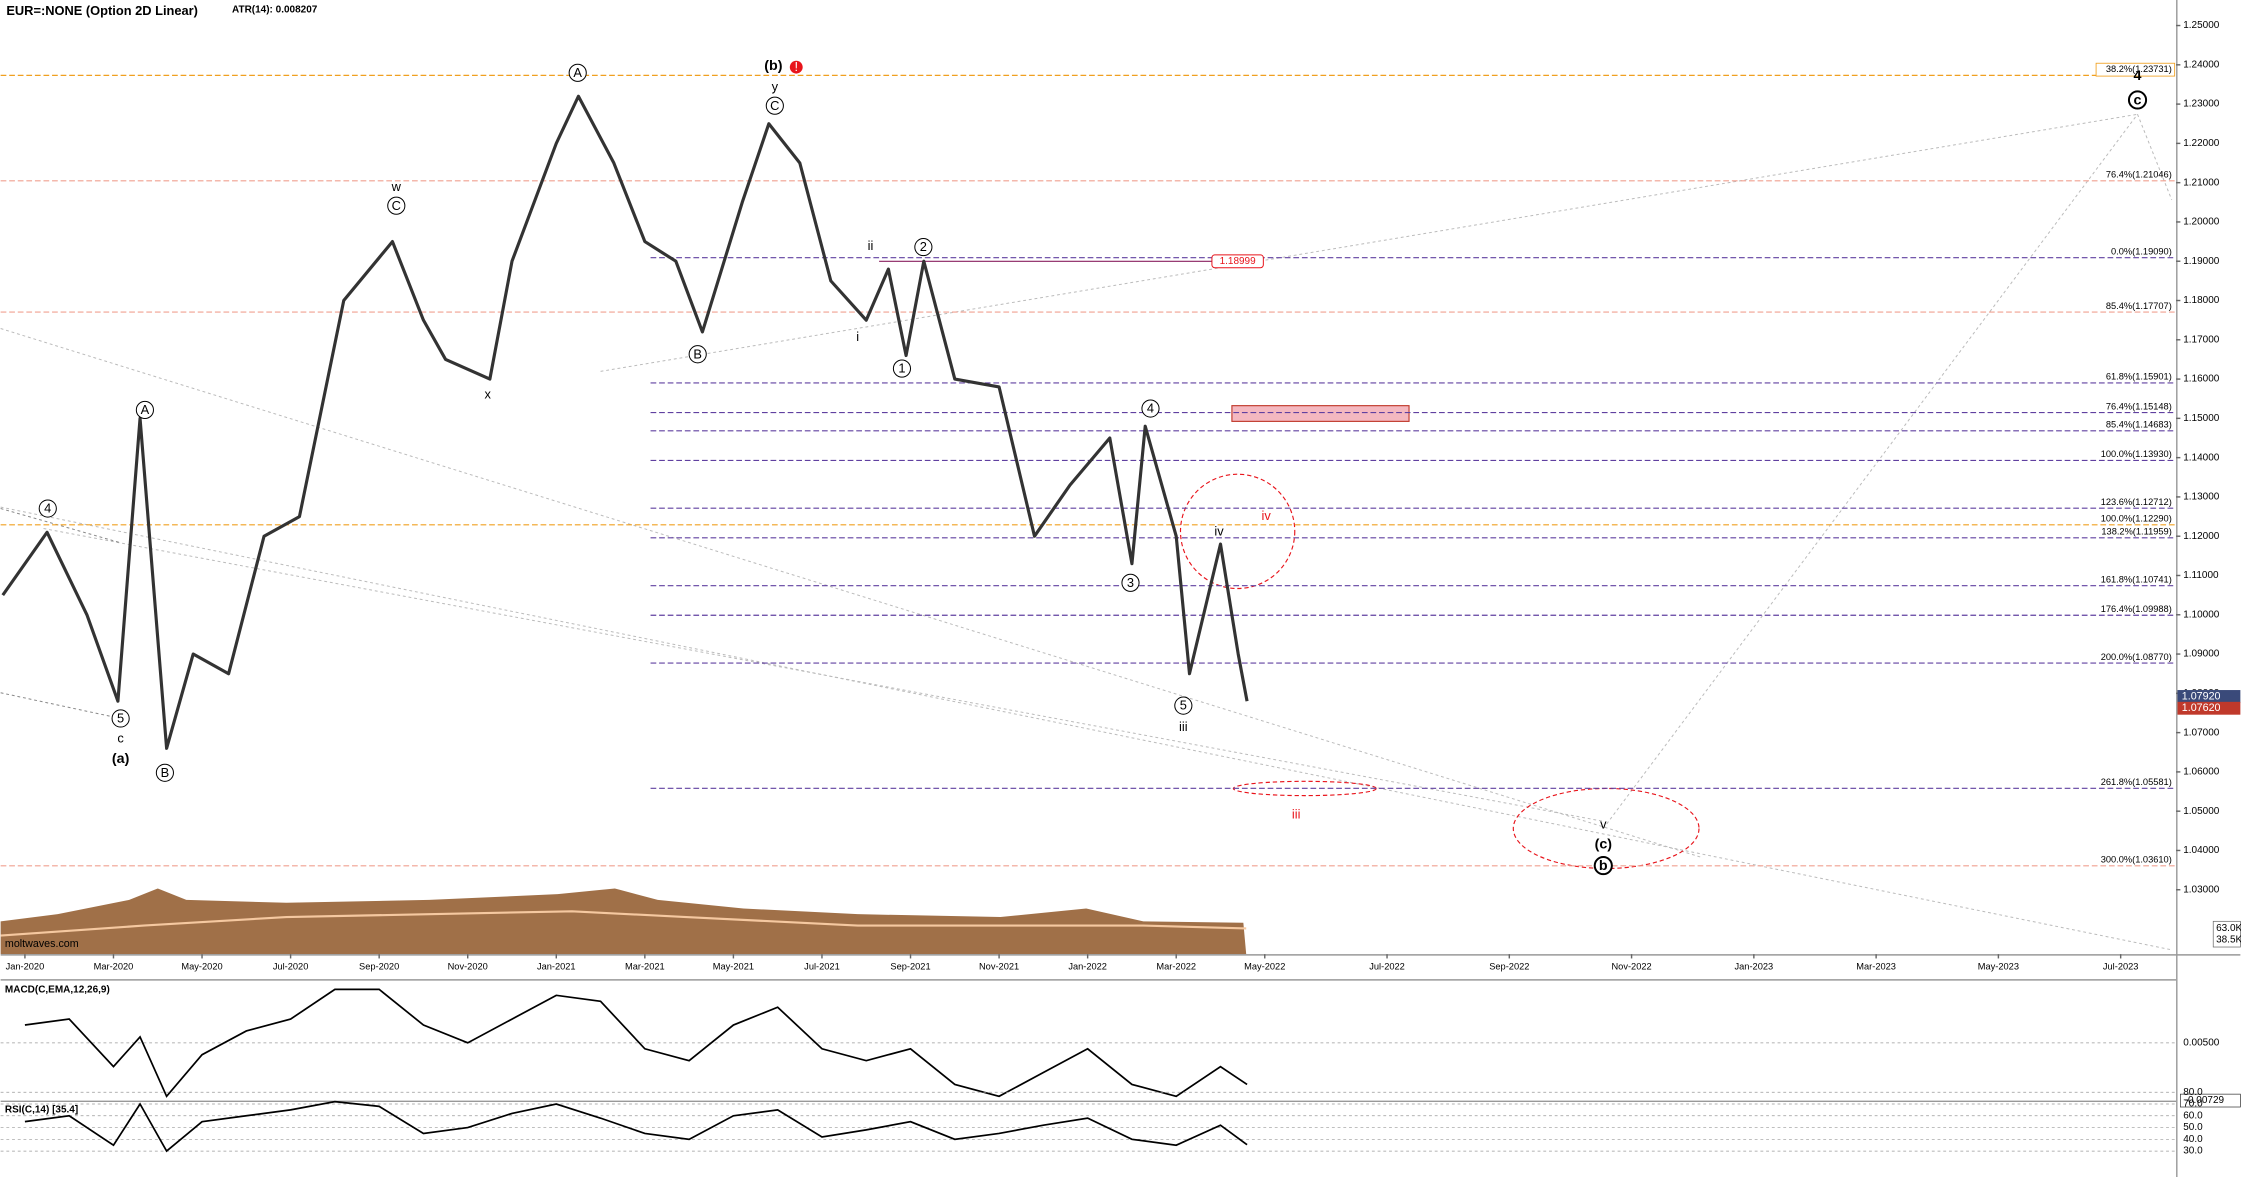  Describe the element at coordinates (2139, 406) in the screenshot. I see `fib-level-label: 76.4%(1.15148)` at that location.